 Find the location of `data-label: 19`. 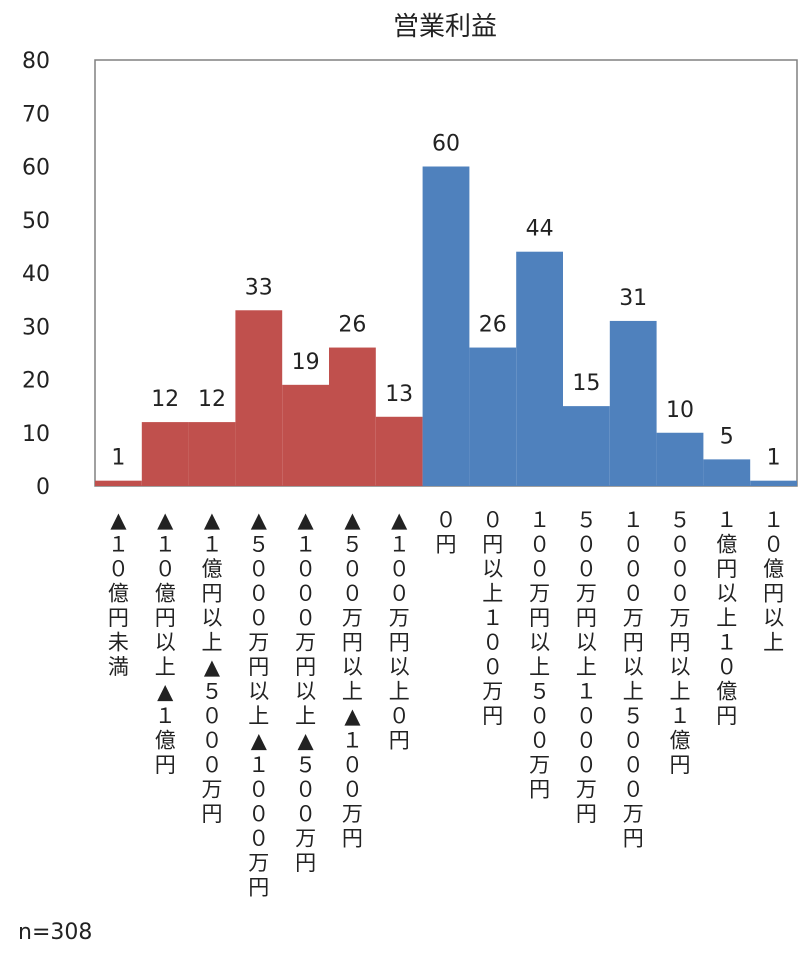

data-label: 19 is located at coordinates (306, 362).